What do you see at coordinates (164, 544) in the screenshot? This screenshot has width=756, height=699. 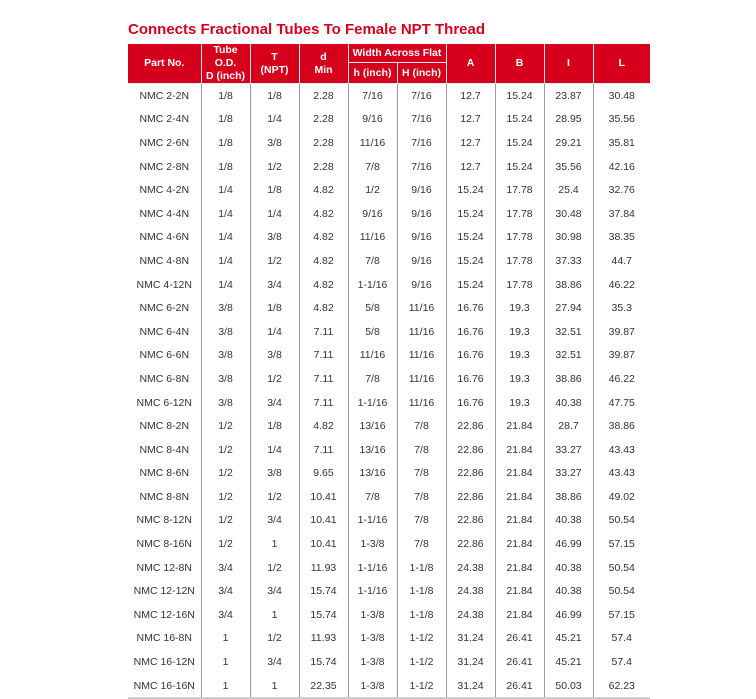 I see `cell-part-no: NMC 8-16N` at bounding box center [164, 544].